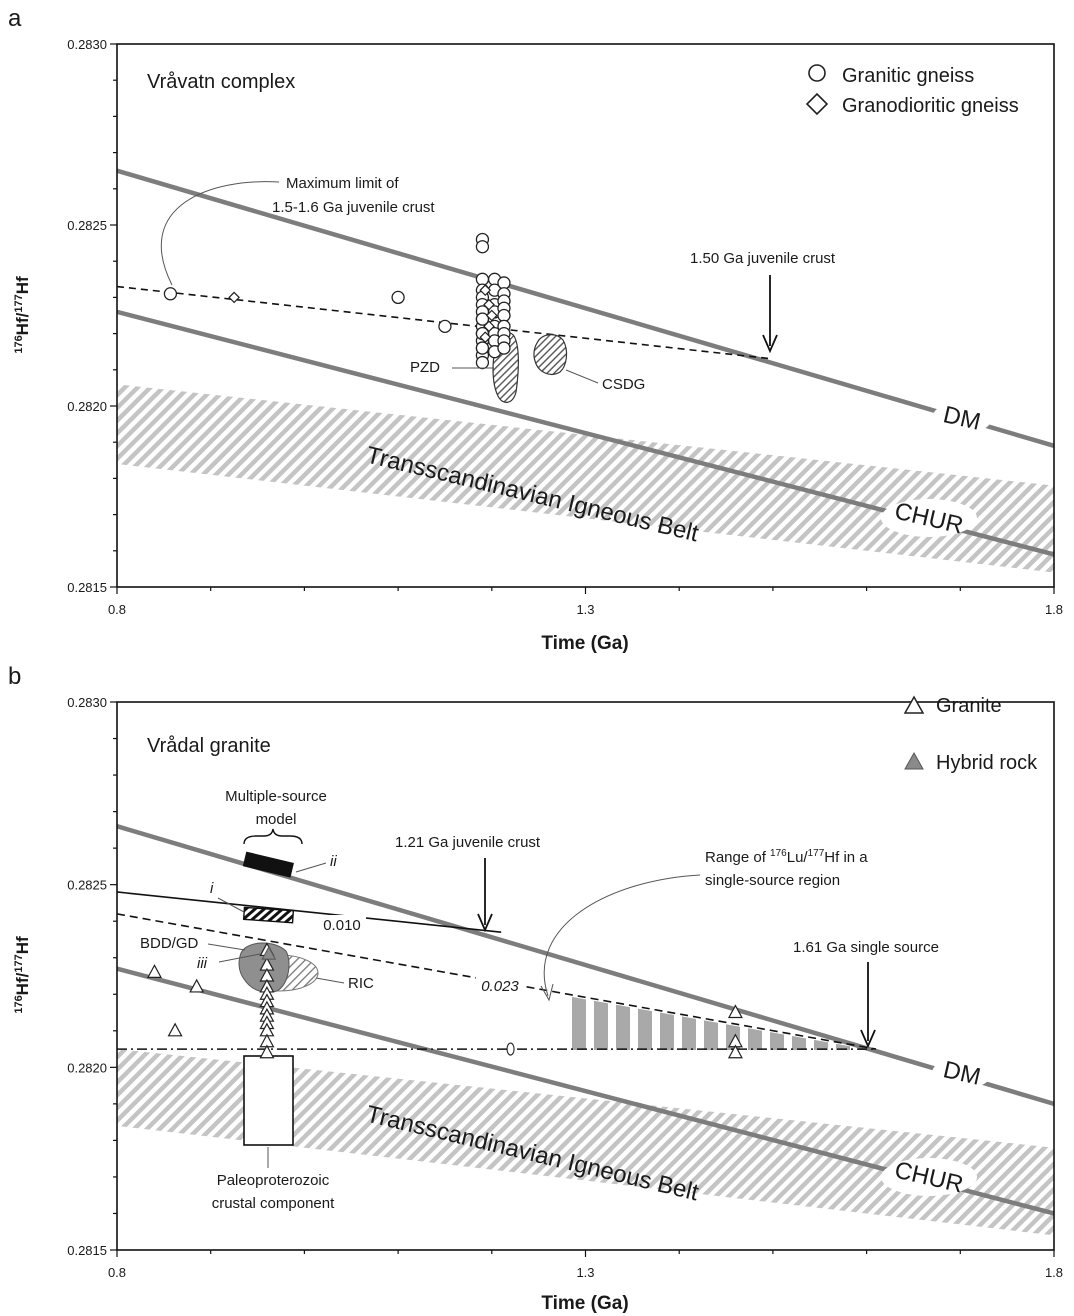  What do you see at coordinates (912, 90) in the screenshot?
I see `legend-a: Granitic gneiss Granodioritic gneiss` at bounding box center [912, 90].